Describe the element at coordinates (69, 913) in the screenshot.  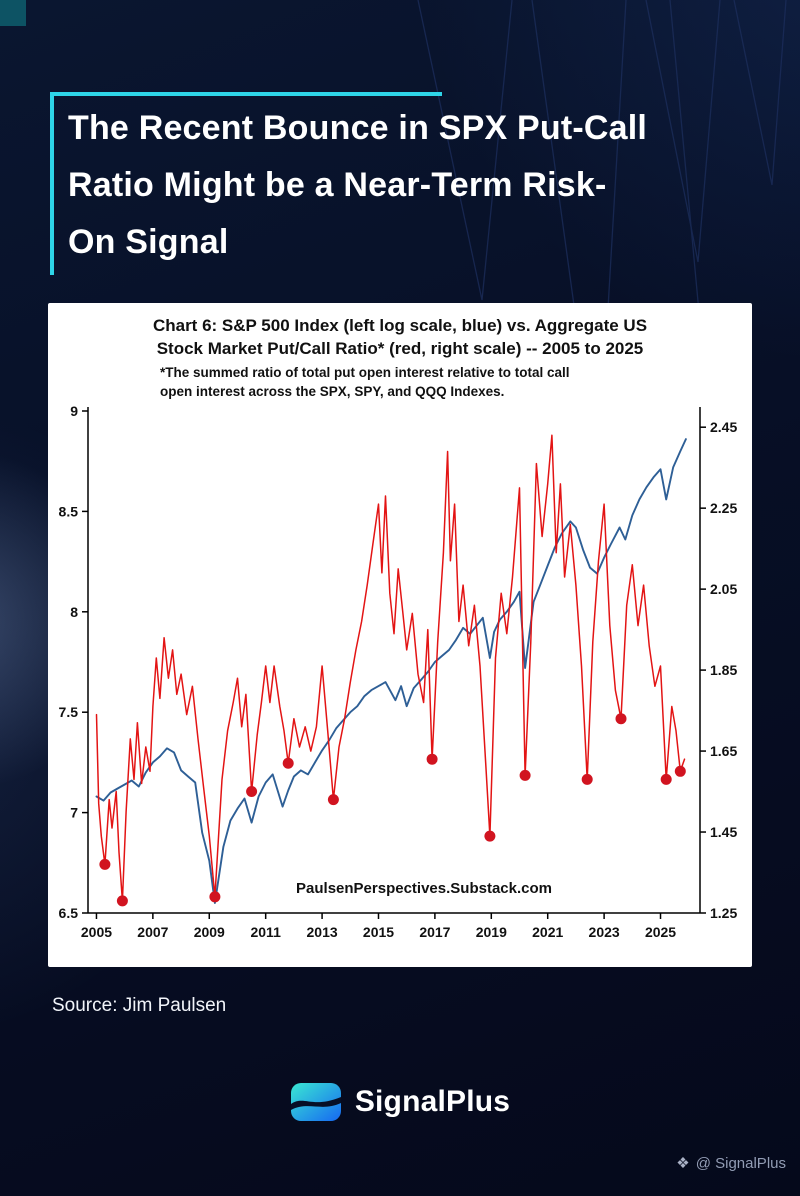
I see `left-tick-label: 6.5` at that location.